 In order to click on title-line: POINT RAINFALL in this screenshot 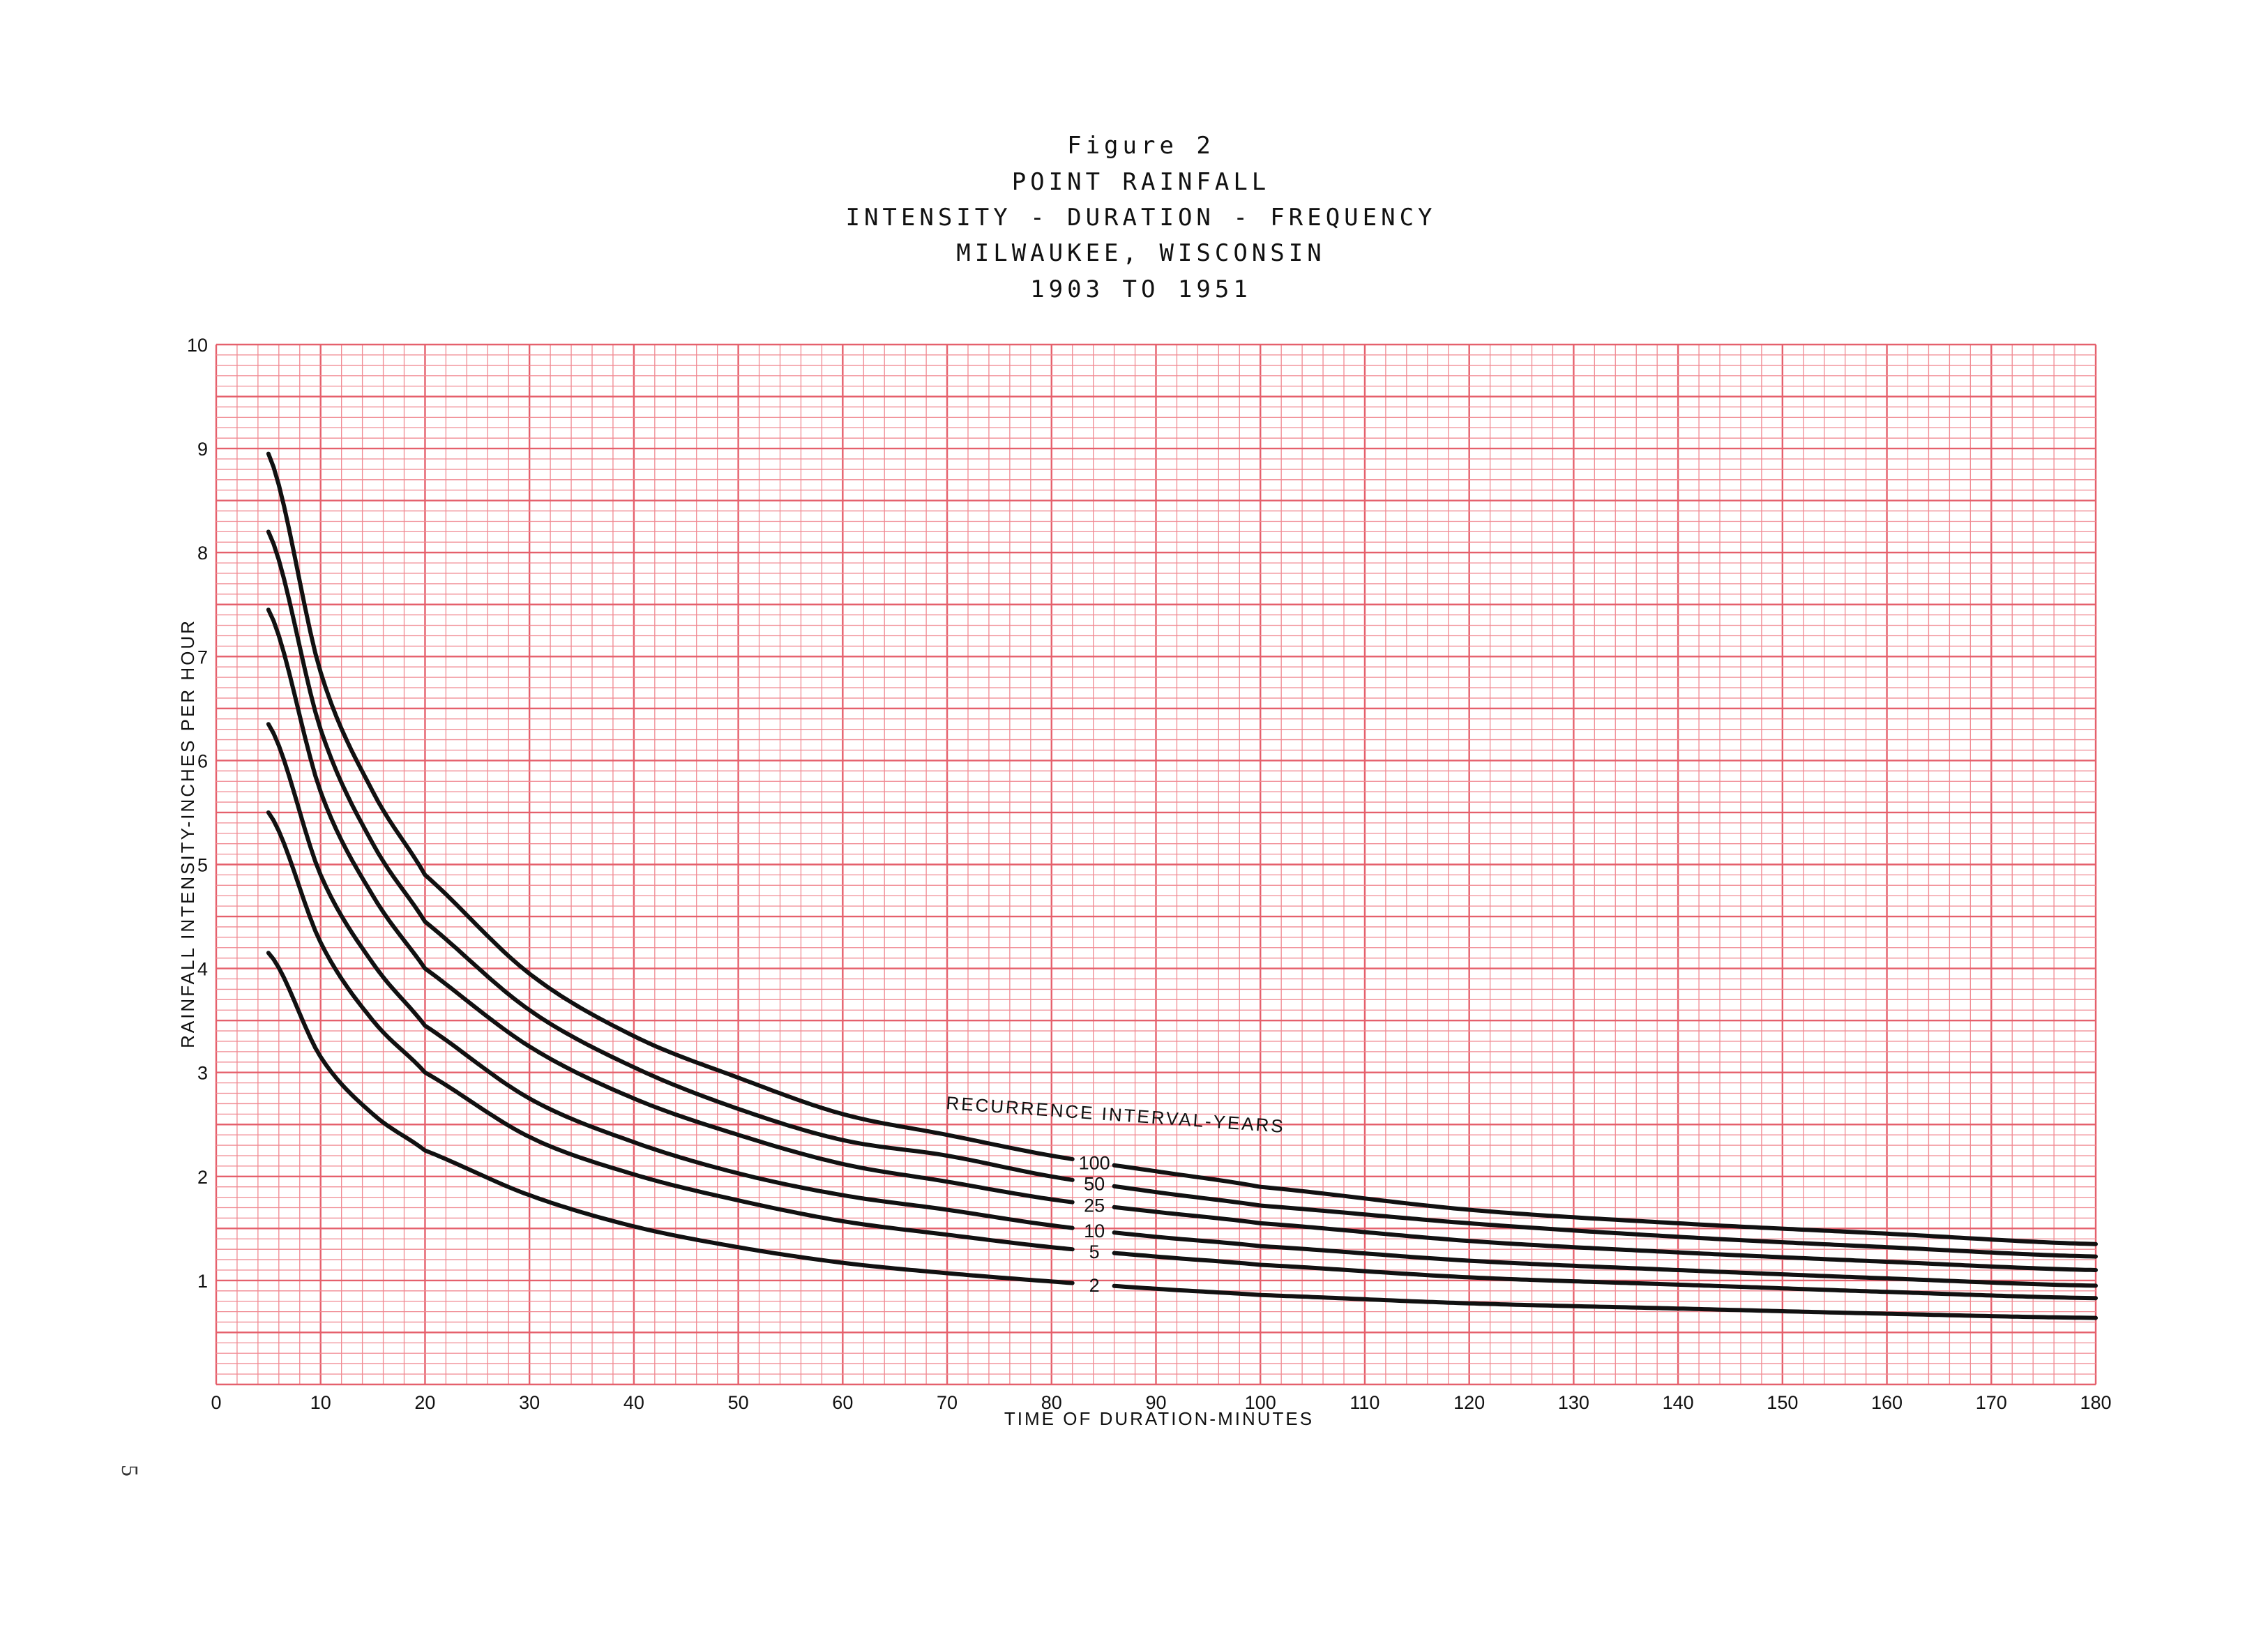, I will do `click(1141, 182)`.